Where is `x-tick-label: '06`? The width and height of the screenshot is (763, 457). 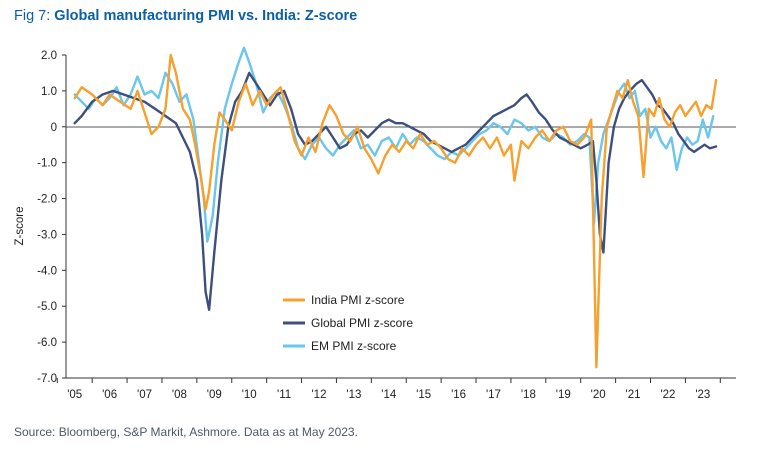
x-tick-label: '06 is located at coordinates (109, 395).